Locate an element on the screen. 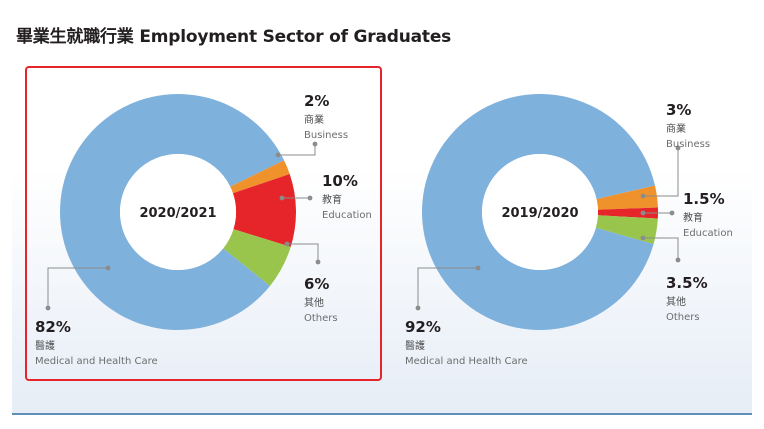  center-year-label: 2019/2020 is located at coordinates (539, 213).